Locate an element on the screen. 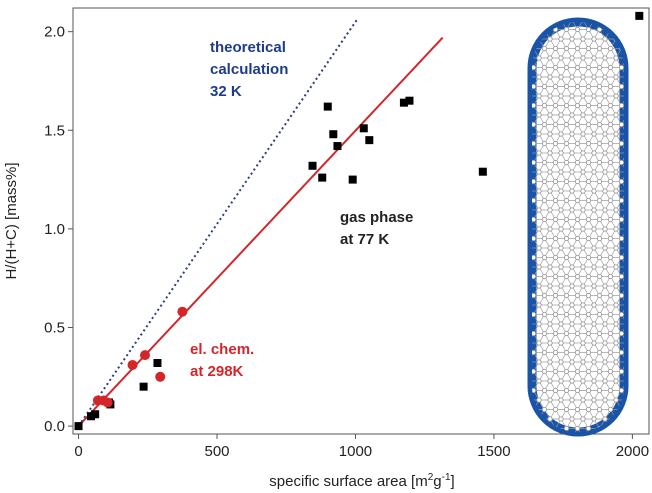 This screenshot has width=652, height=493. annotation-theoretical-line3: 32 K is located at coordinates (226, 91).